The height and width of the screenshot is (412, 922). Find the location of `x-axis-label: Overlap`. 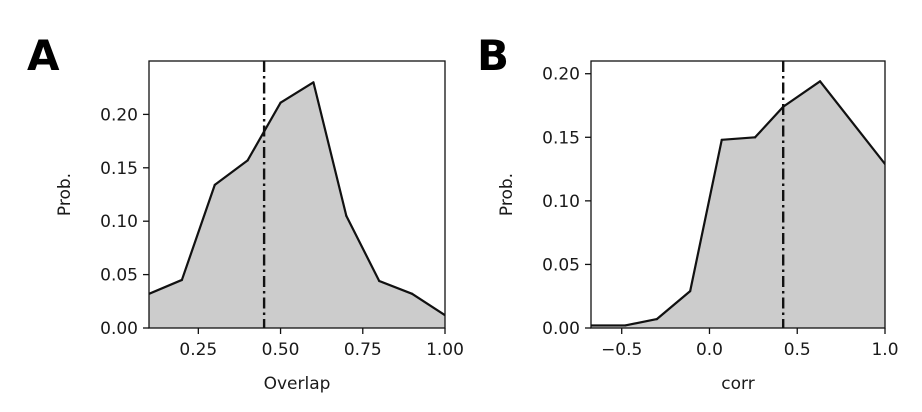

x-axis-label: Overlap is located at coordinates (297, 384).